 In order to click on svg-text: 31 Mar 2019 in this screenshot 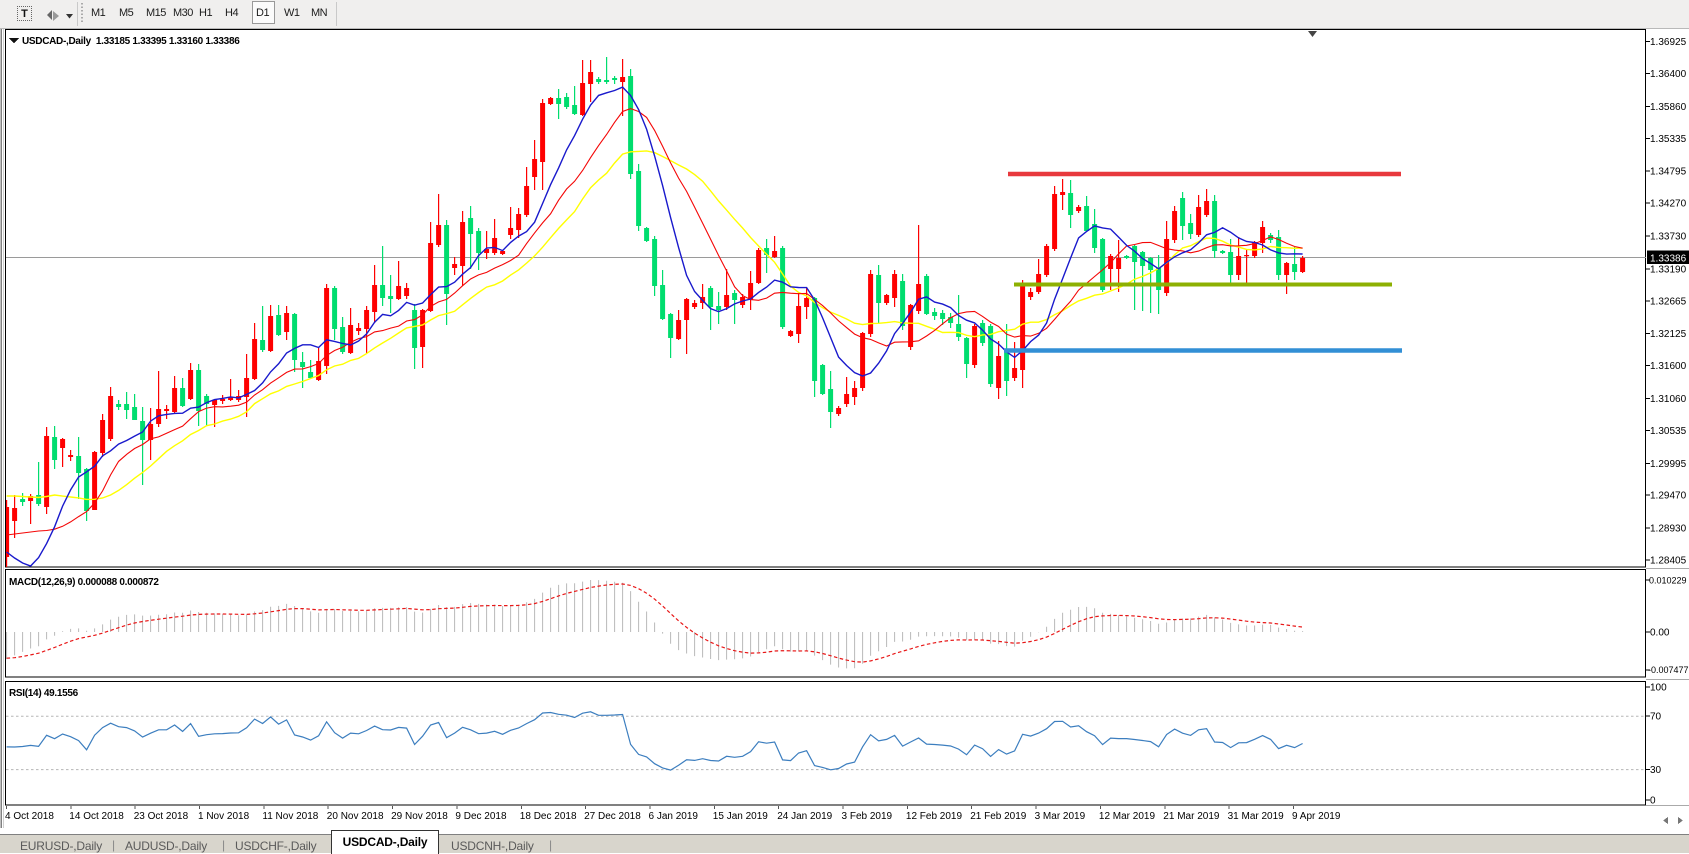, I will do `click(1256, 816)`.